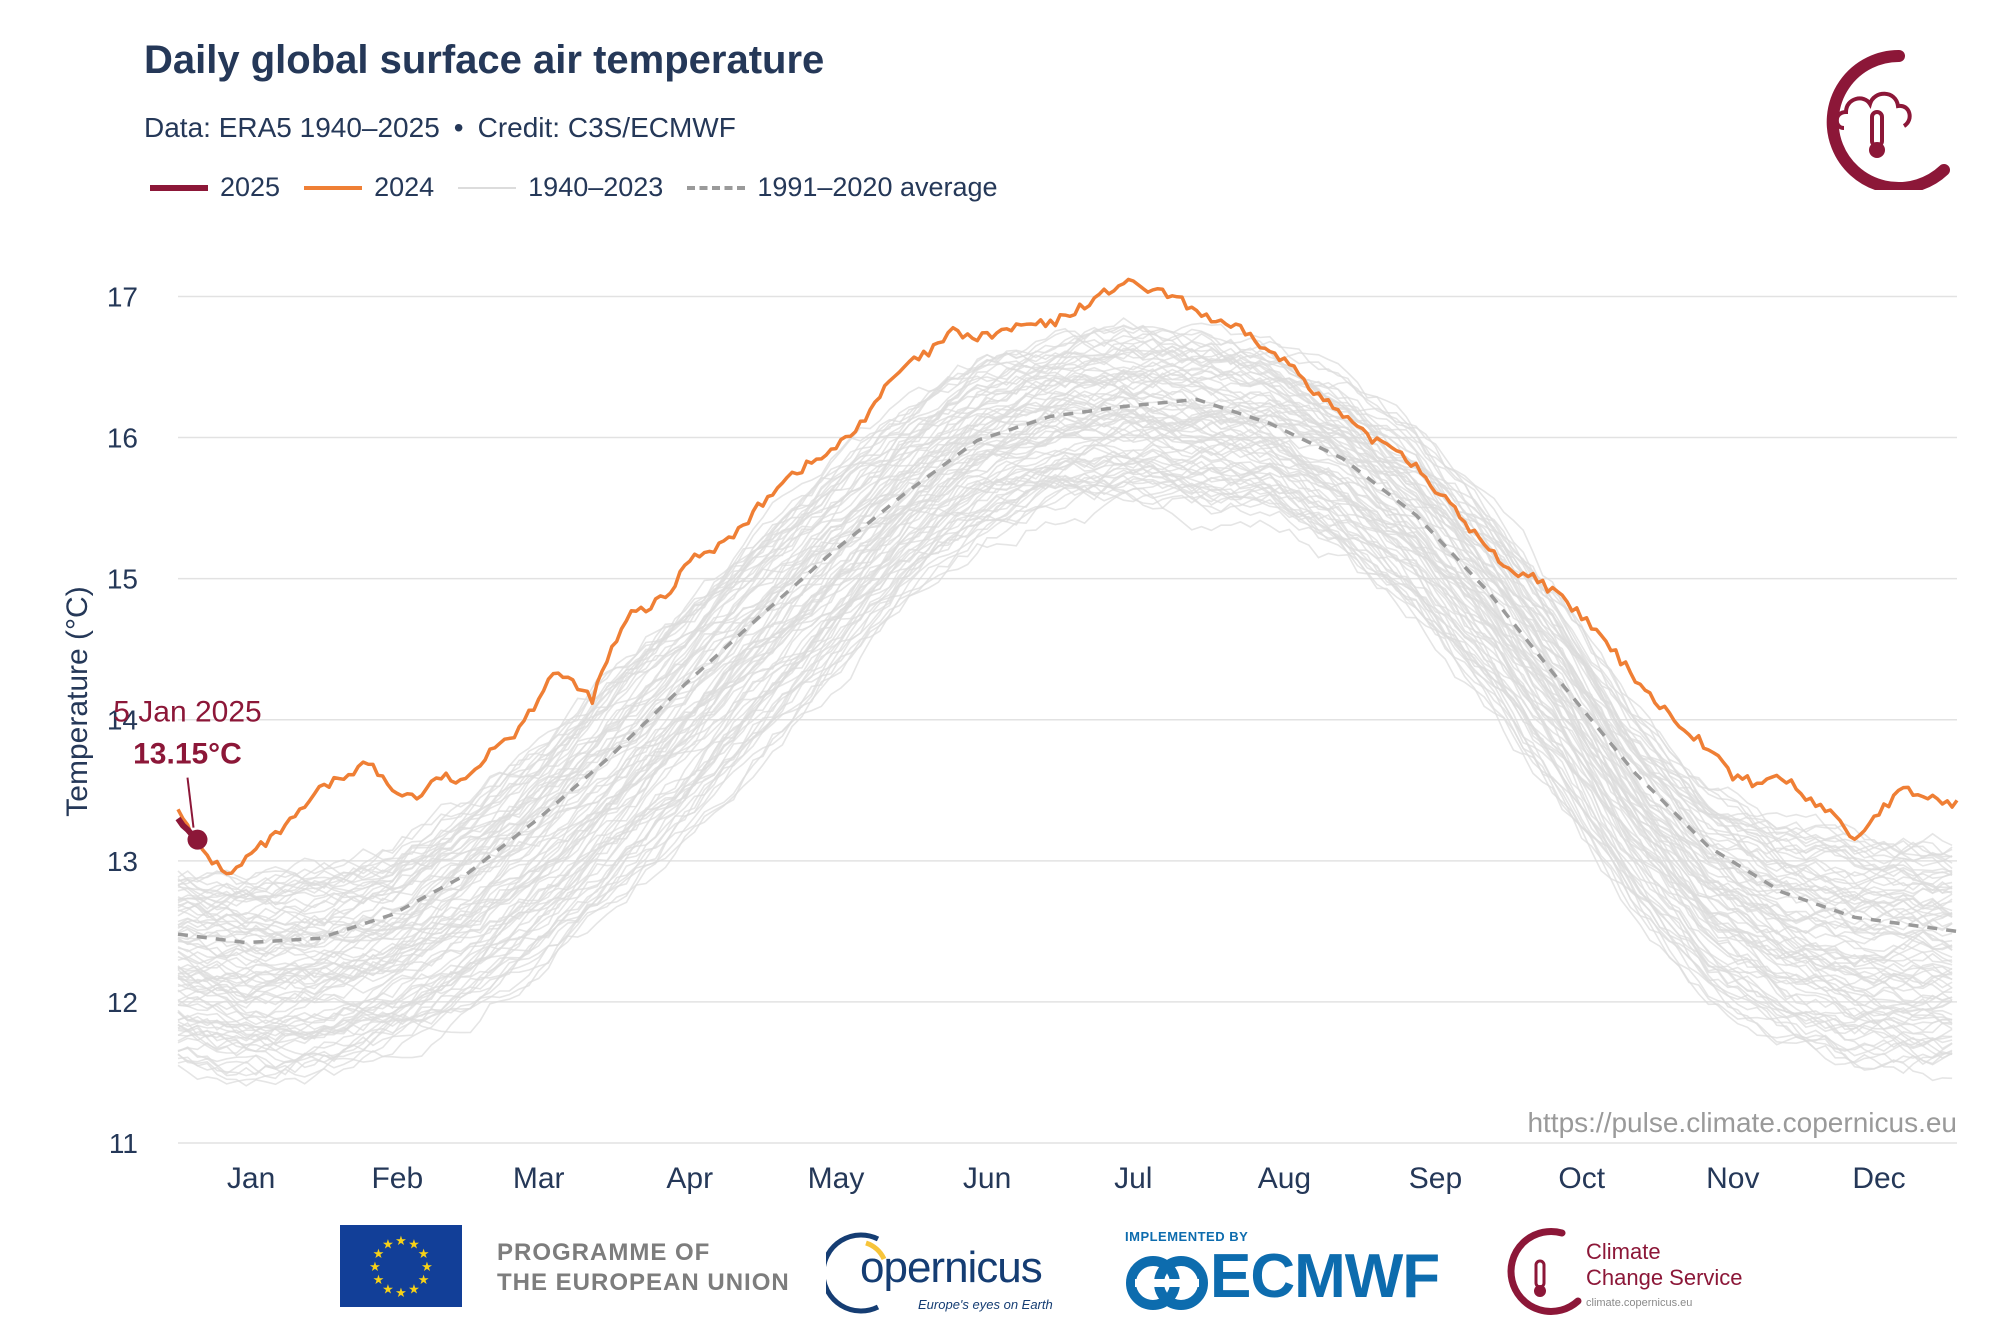 The width and height of the screenshot is (2000, 1340). Describe the element at coordinates (187, 754) in the screenshot. I see `annotation-value: 13.15°C` at that location.